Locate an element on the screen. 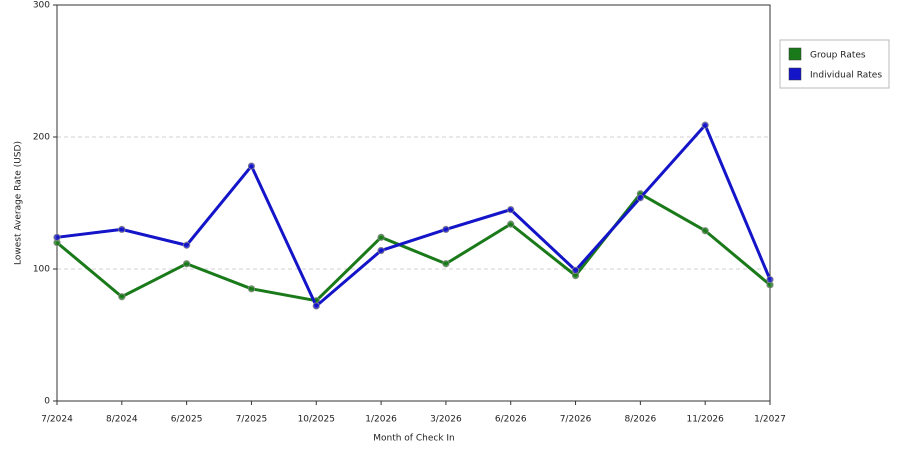 The height and width of the screenshot is (450, 900). legend-box is located at coordinates (834, 64).